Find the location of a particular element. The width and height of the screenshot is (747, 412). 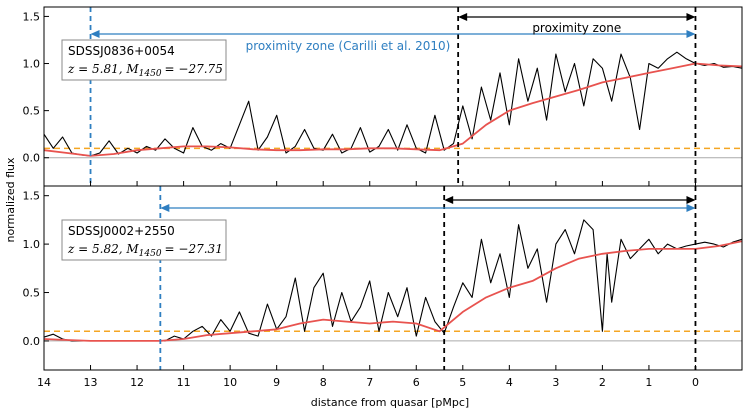

x-tick-label: 8 is located at coordinates (323, 382).